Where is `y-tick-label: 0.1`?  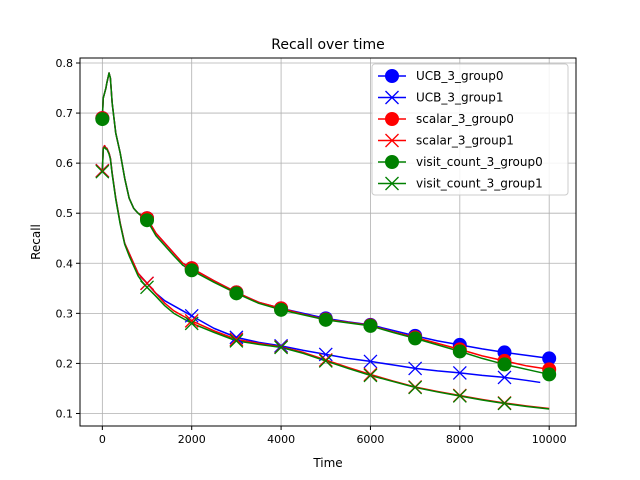 y-tick-label: 0.1 is located at coordinates (65, 413).